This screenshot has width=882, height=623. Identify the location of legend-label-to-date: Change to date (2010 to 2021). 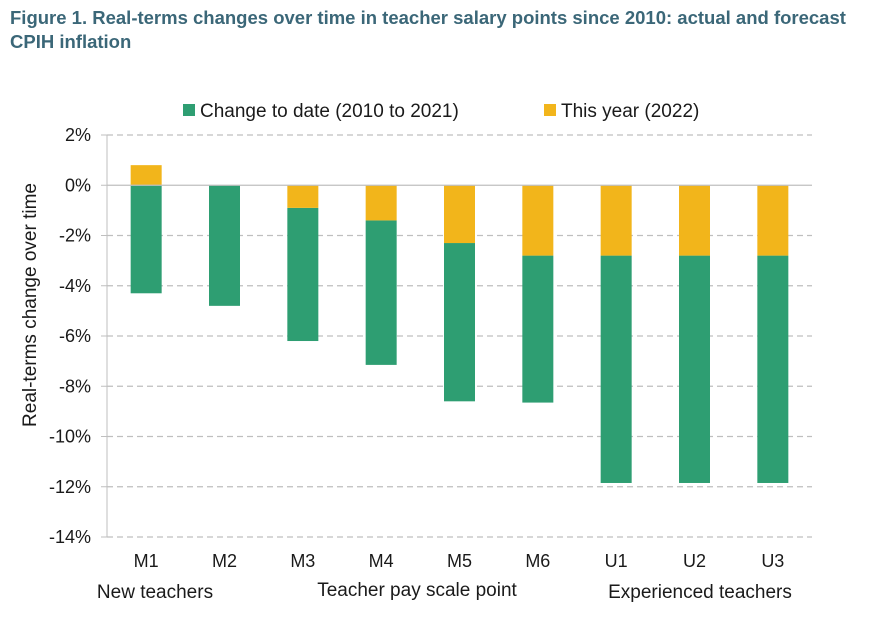
(329, 111).